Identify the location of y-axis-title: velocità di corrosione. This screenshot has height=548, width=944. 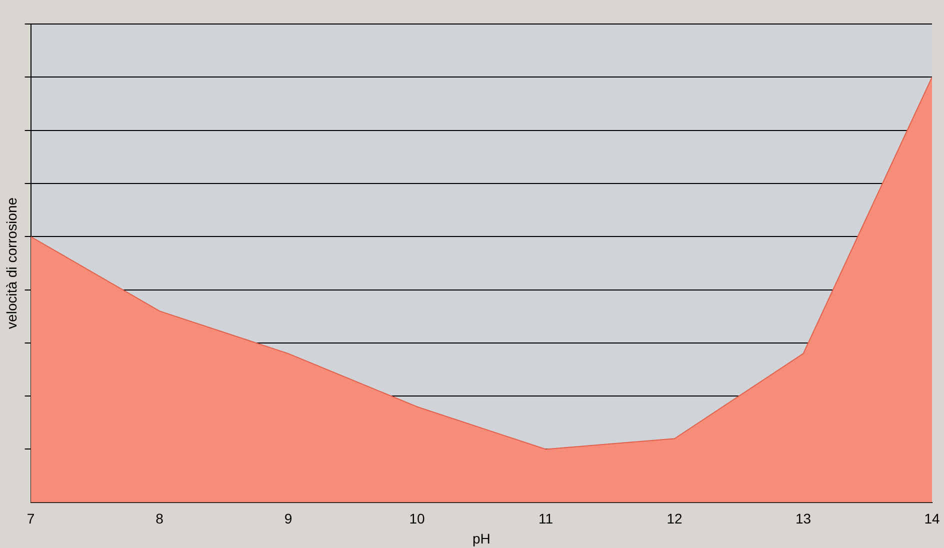
(11, 263).